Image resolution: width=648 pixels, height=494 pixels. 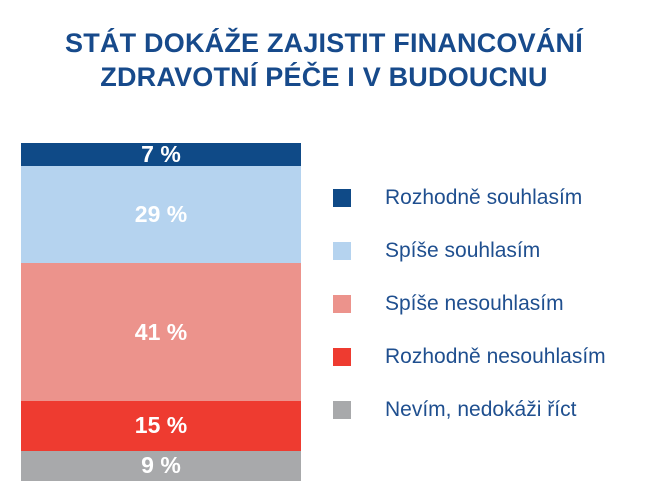 What do you see at coordinates (342, 304) in the screenshot?
I see `legend-swatch-spise-nesouhlasim` at bounding box center [342, 304].